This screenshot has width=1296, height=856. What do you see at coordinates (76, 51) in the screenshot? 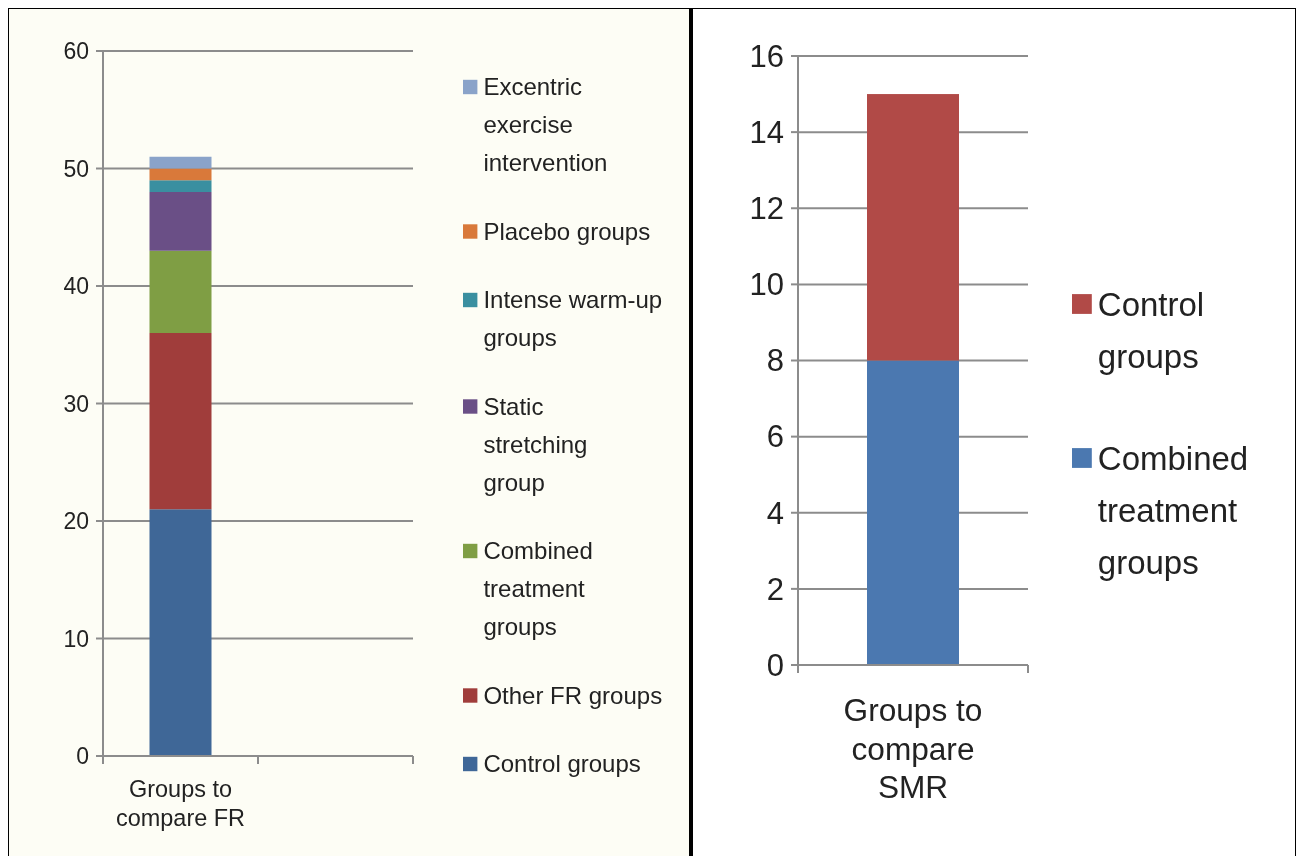
I see `y-tick-label: 60` at bounding box center [76, 51].